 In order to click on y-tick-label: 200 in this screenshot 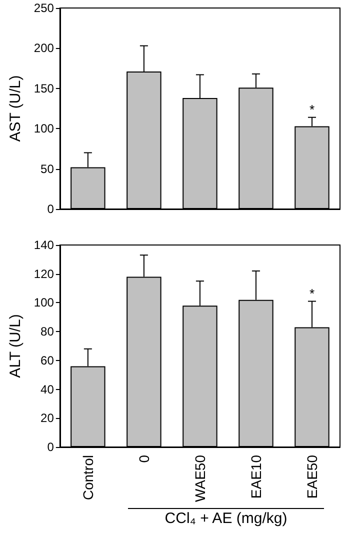, I will do `click(44, 48)`.